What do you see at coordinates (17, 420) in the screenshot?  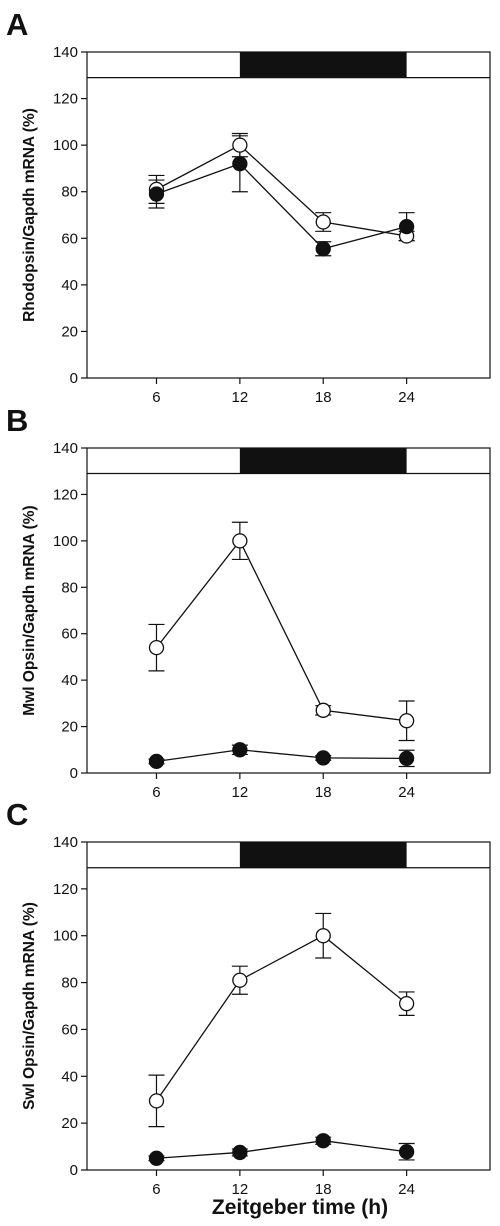 I see `panel-letter-b: B` at bounding box center [17, 420].